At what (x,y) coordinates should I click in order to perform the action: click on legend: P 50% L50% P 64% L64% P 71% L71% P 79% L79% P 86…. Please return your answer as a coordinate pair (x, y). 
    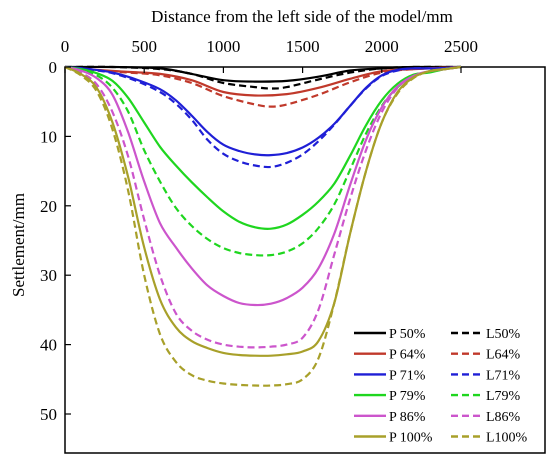
    Looking at the image, I should click on (445, 384).